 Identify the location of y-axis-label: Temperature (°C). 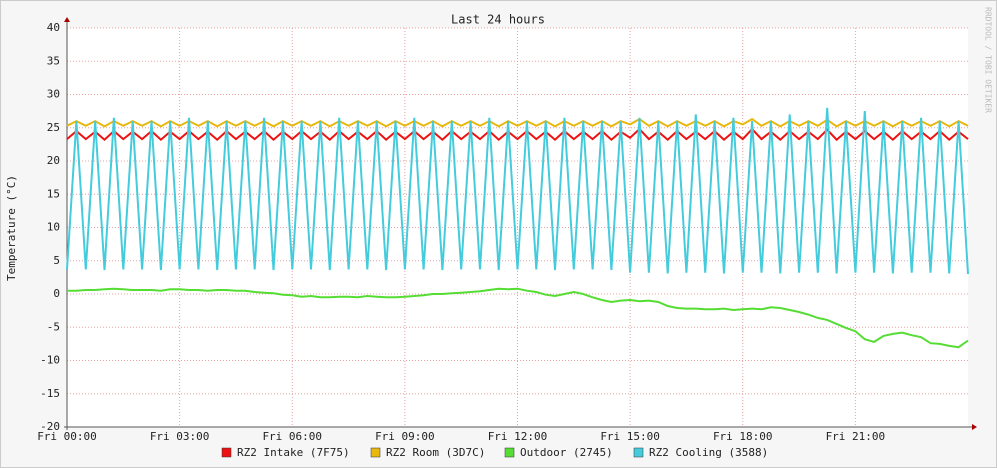
(11, 228).